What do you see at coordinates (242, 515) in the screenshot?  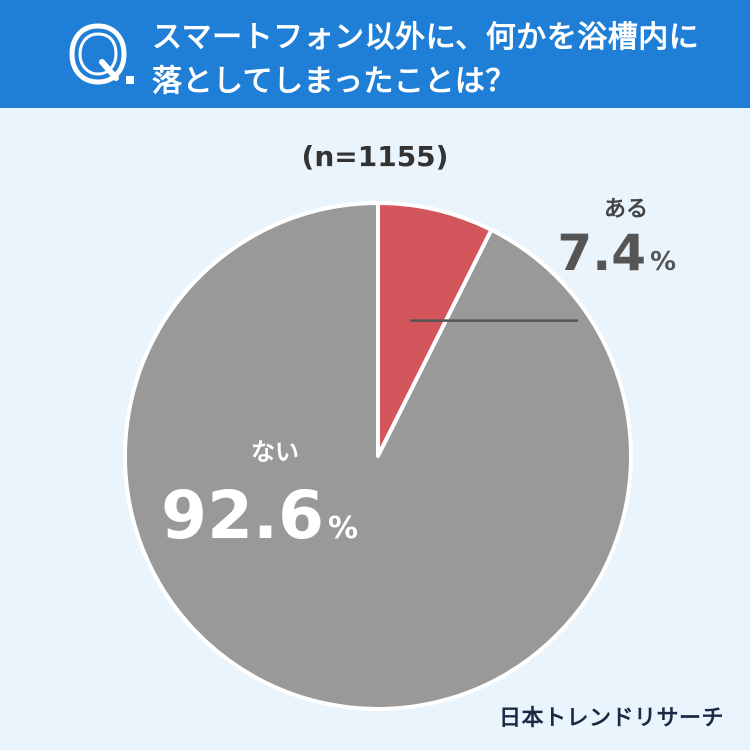 I see `slice-value-no: 92.6` at bounding box center [242, 515].